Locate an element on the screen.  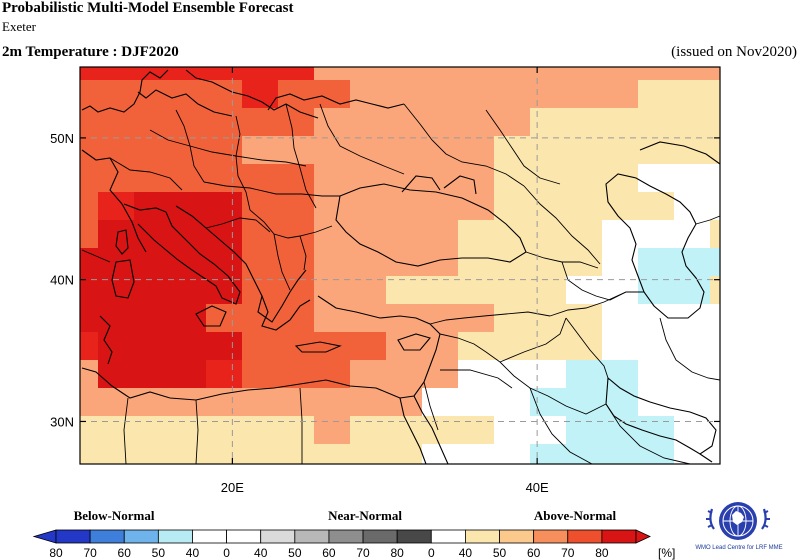
legend-tick-label: 0 is located at coordinates (226, 553).